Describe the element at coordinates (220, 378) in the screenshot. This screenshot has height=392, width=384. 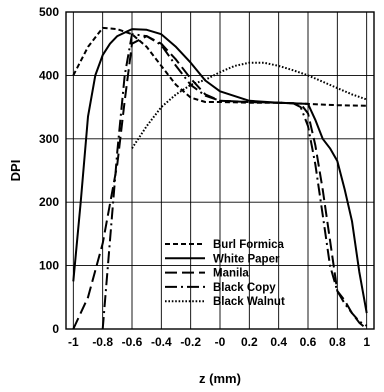
I see `x-axis-label: z (mm)` at that location.